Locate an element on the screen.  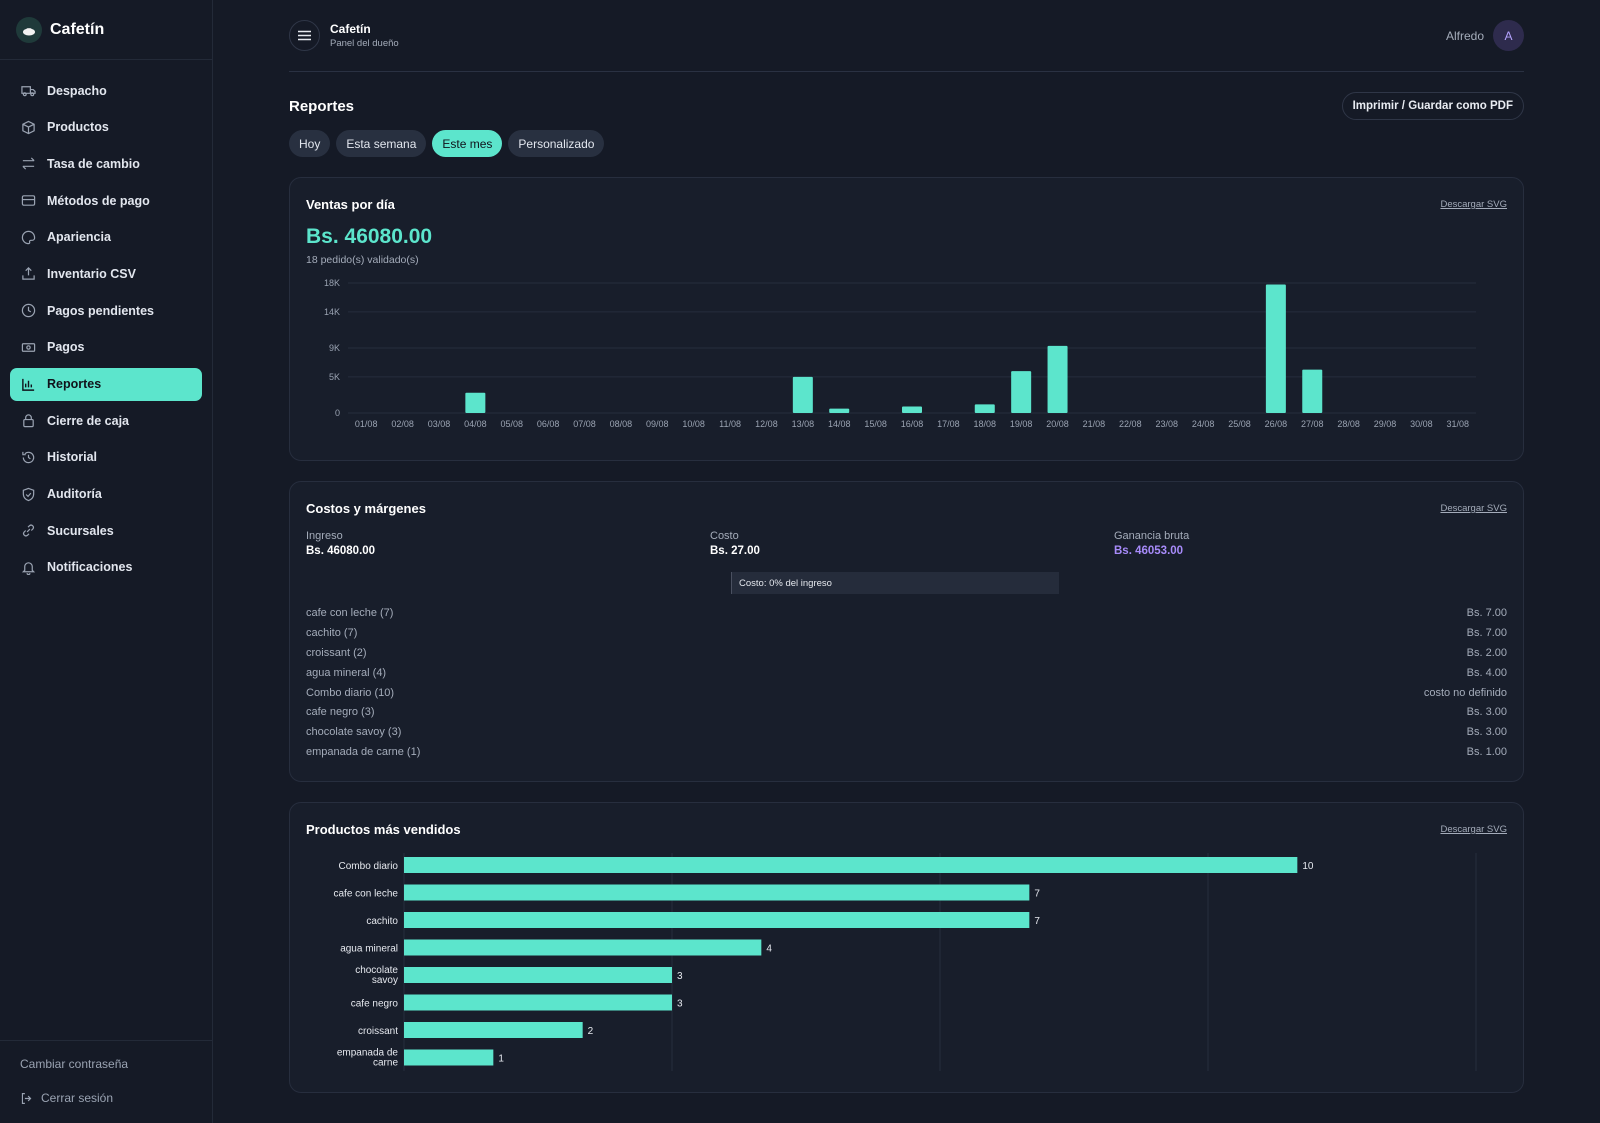
cost-item-value: Bs. 1.00 is located at coordinates (1486, 752).